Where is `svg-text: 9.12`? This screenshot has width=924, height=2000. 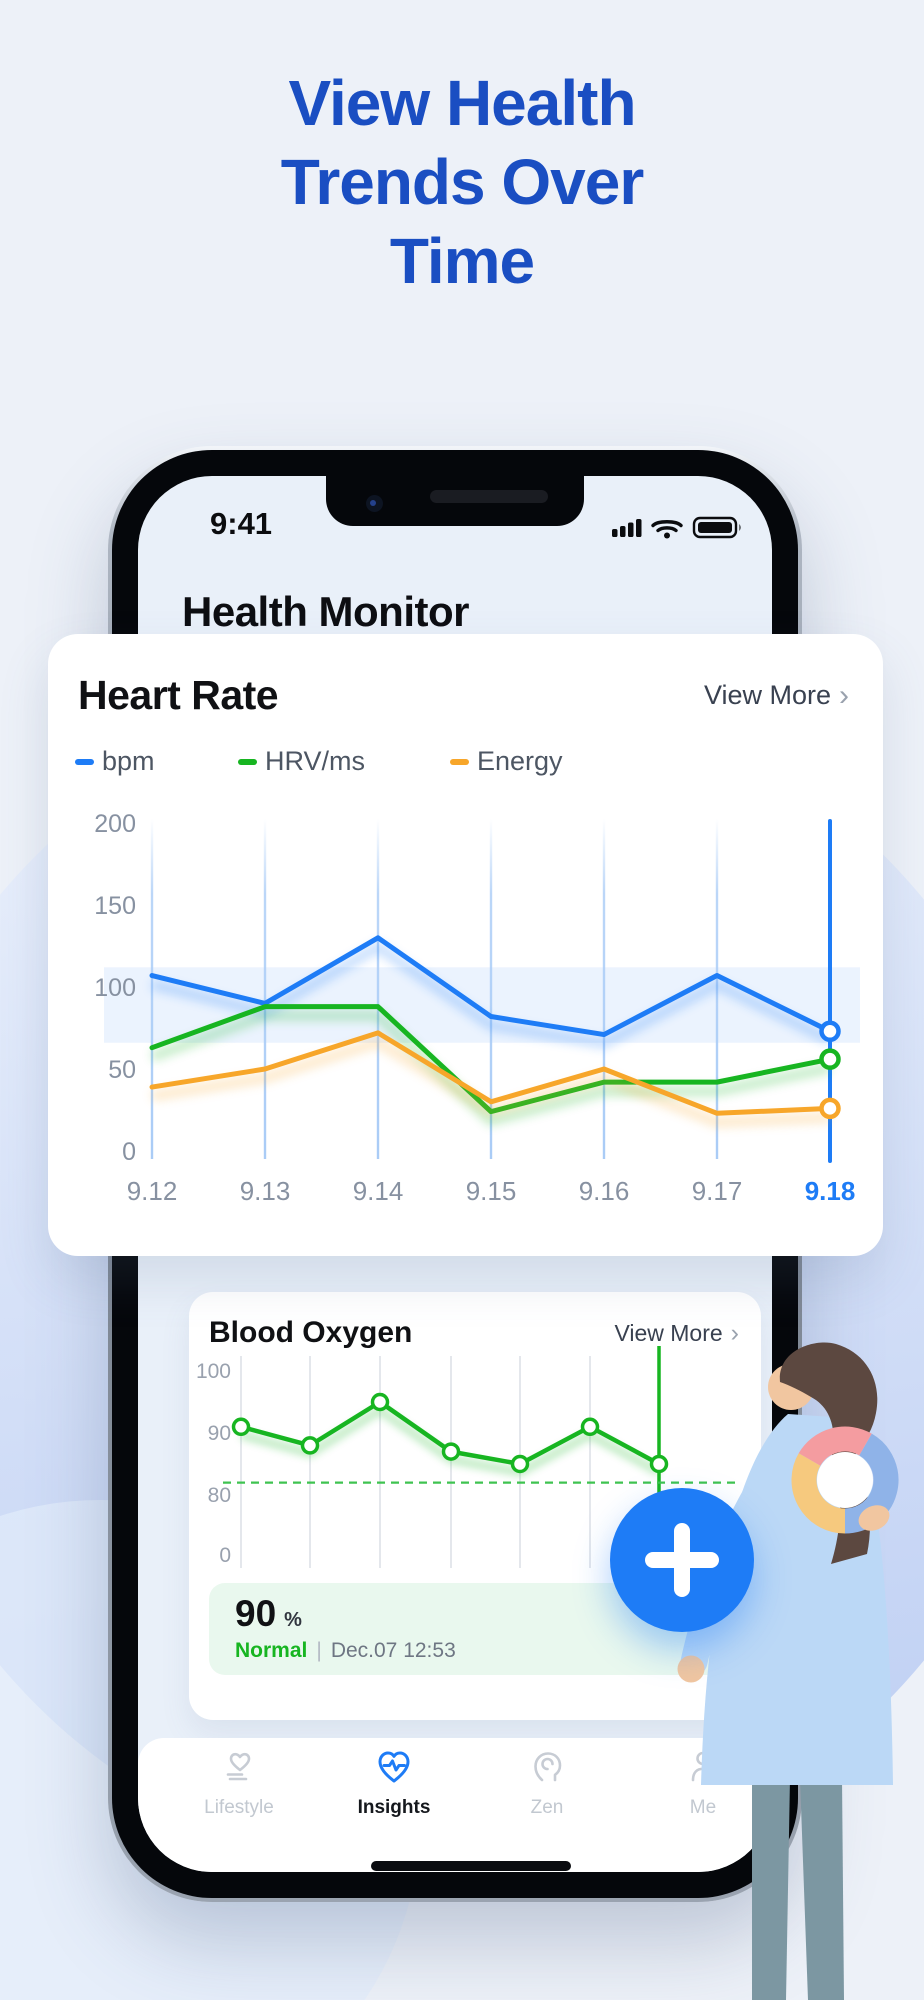 svg-text: 9.12 is located at coordinates (152, 1191).